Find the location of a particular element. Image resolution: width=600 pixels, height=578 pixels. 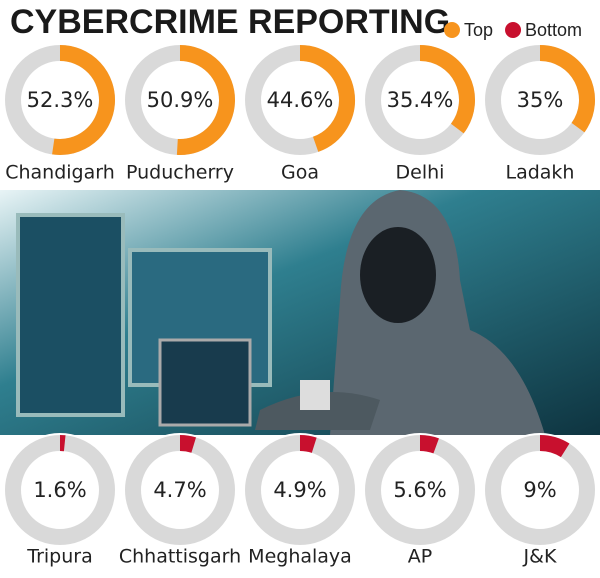

value-label: 1.6% is located at coordinates (59, 490).